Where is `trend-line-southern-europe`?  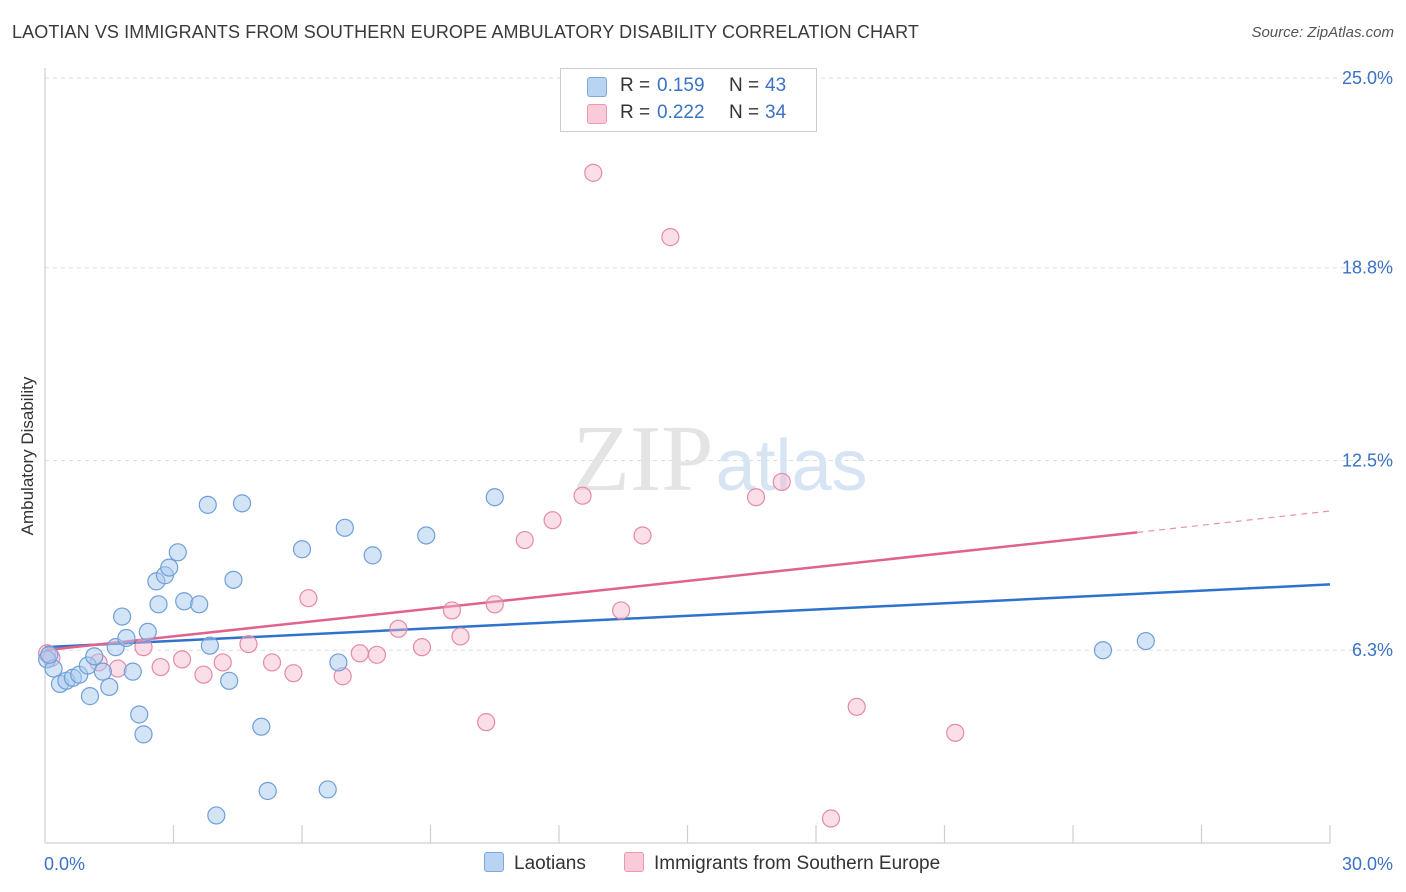 trend-line-southern-europe is located at coordinates (591, 591).